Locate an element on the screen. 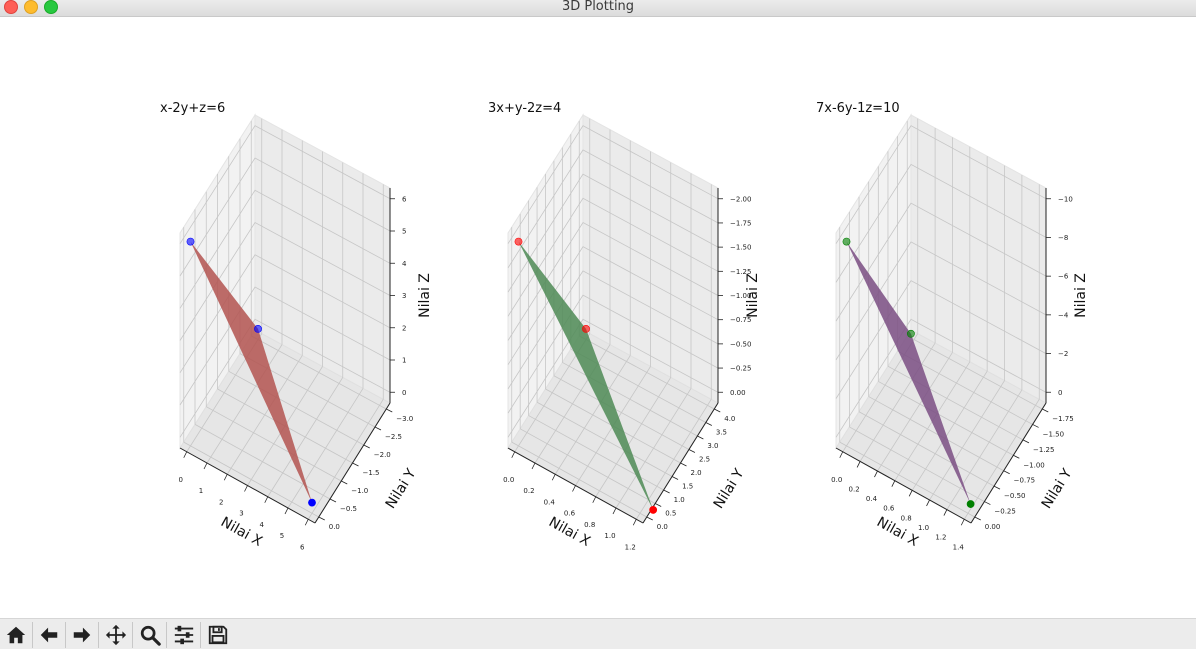 The width and height of the screenshot is (1196, 649). y-tick-label: 0.00 is located at coordinates (993, 527).